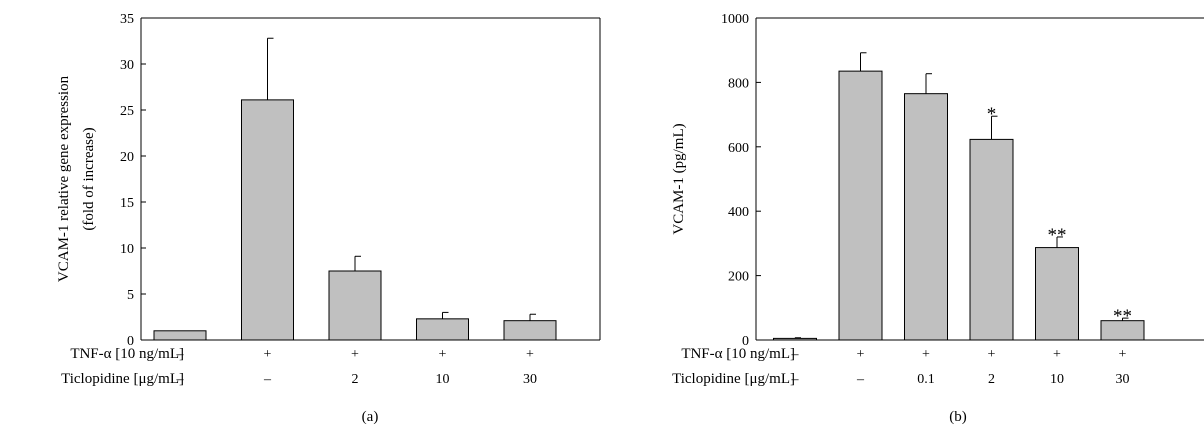  What do you see at coordinates (530, 379) in the screenshot?
I see `panel-a-condition-value: 30` at bounding box center [530, 379].